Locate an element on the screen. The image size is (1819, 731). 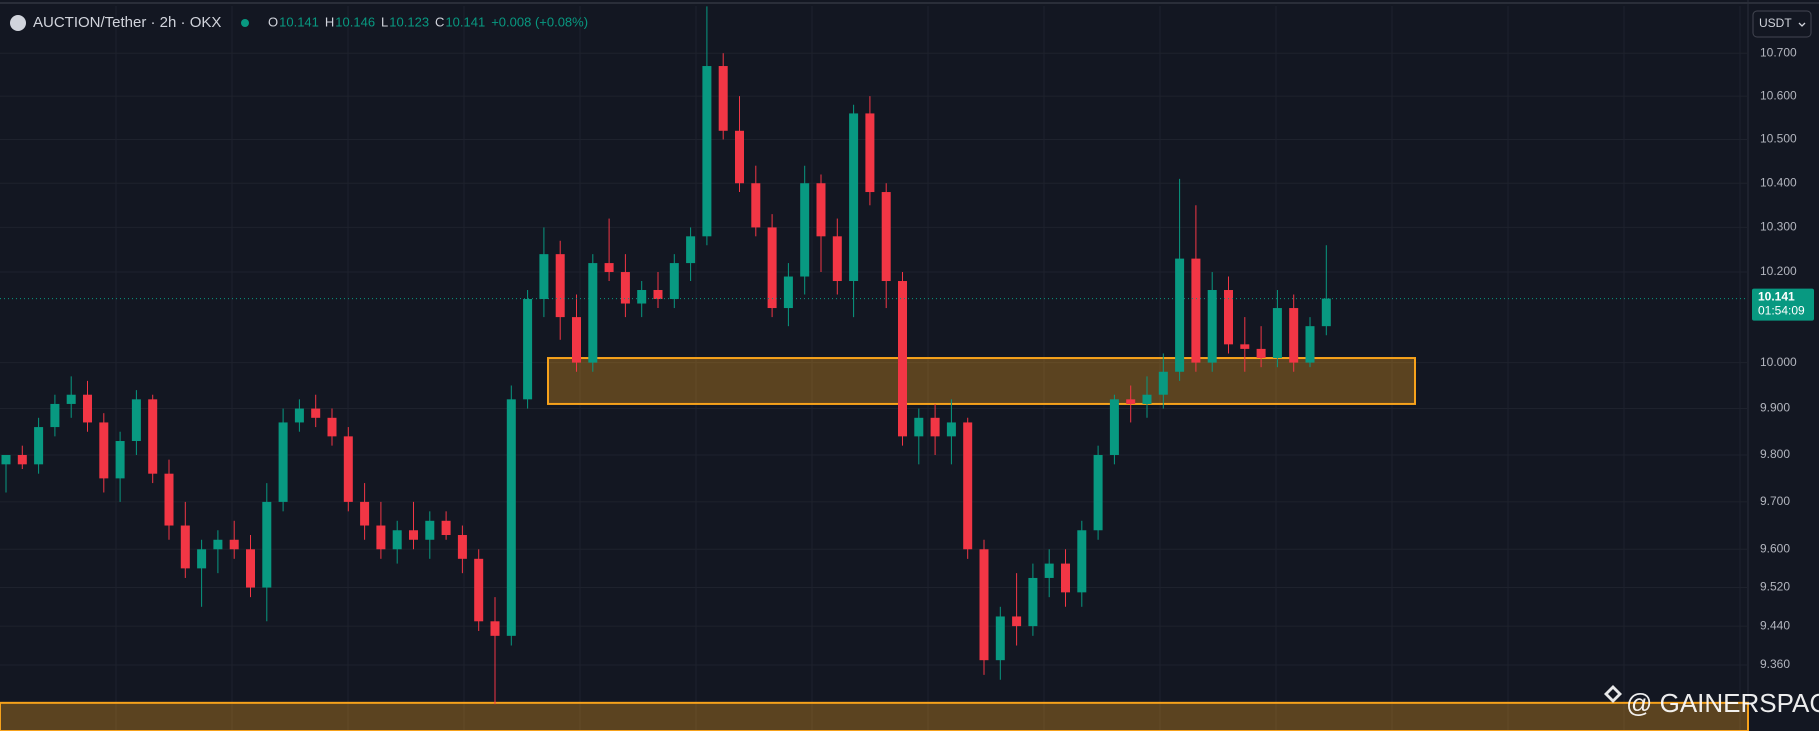
y-tick-label: 9.360 is located at coordinates (1775, 664).